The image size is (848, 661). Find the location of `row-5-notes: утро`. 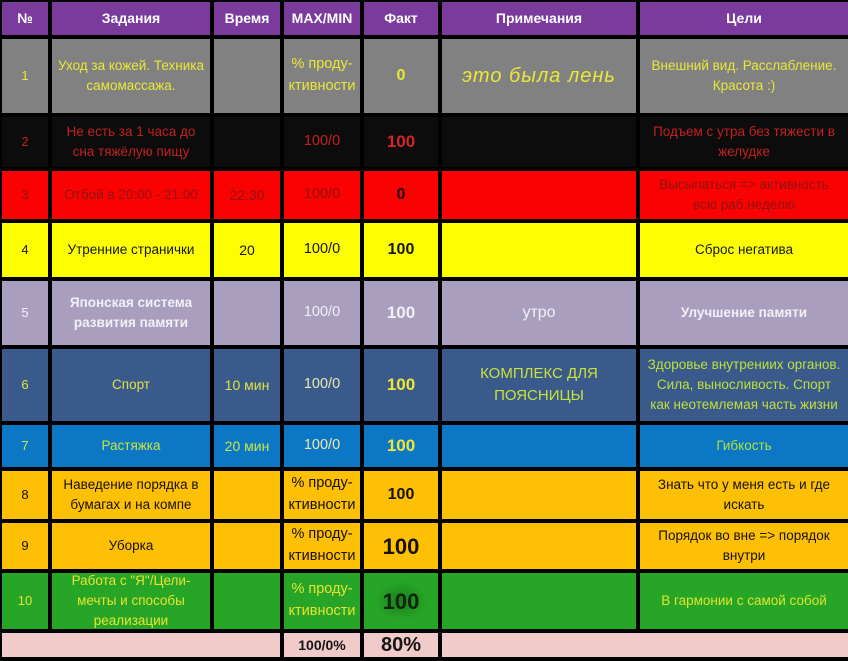

row-5-notes: утро is located at coordinates (539, 313).